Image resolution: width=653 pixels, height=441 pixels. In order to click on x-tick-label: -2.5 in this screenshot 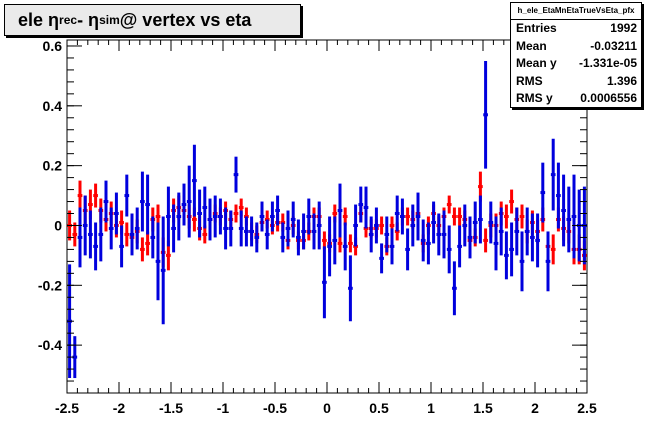, I will do `click(67, 408)`.